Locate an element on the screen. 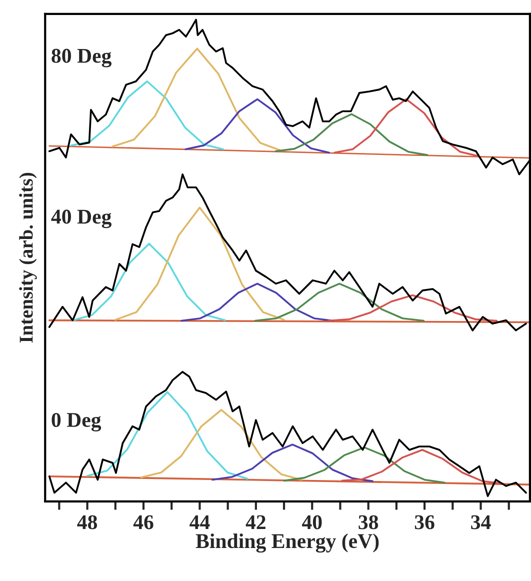 The width and height of the screenshot is (531, 581). x-axis-title: Binding Energy (eV) is located at coordinates (287, 543).